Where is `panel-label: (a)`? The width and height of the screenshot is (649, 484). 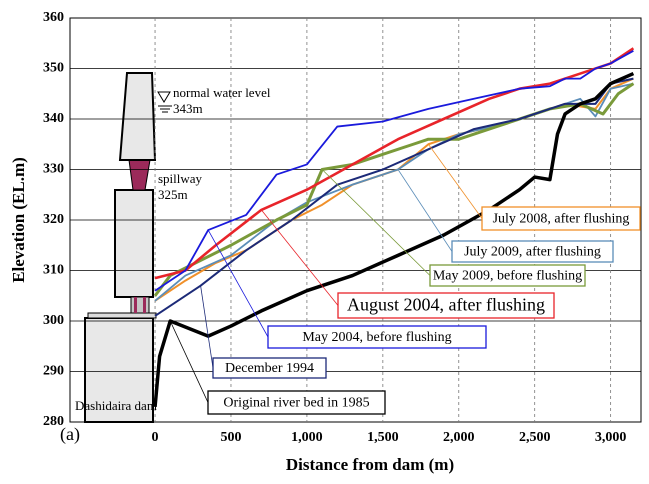 panel-label: (a) is located at coordinates (70, 434).